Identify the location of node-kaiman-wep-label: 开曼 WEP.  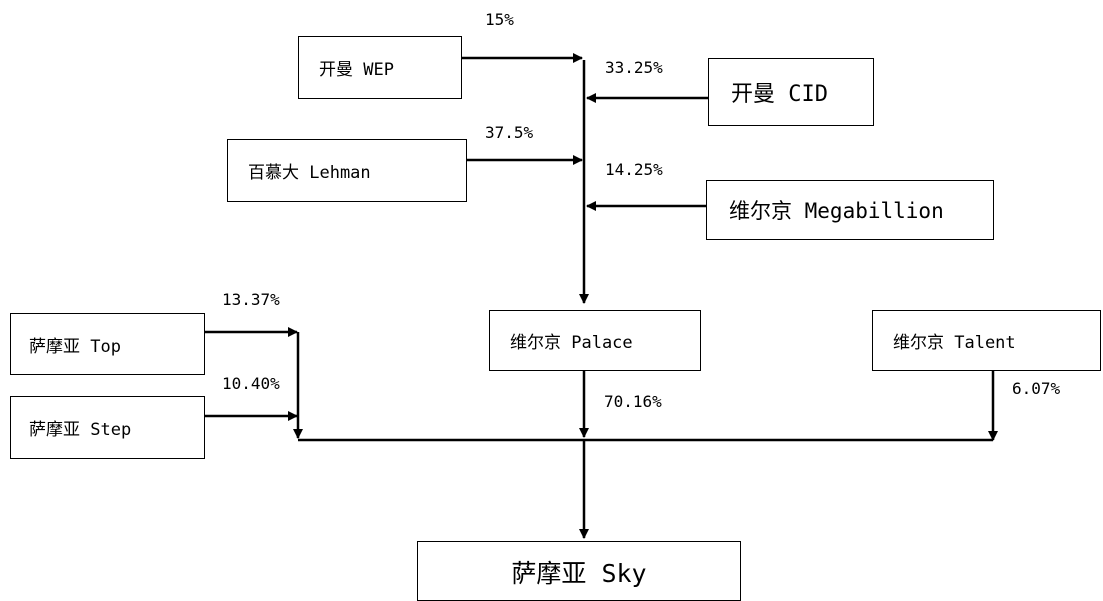
(356, 70).